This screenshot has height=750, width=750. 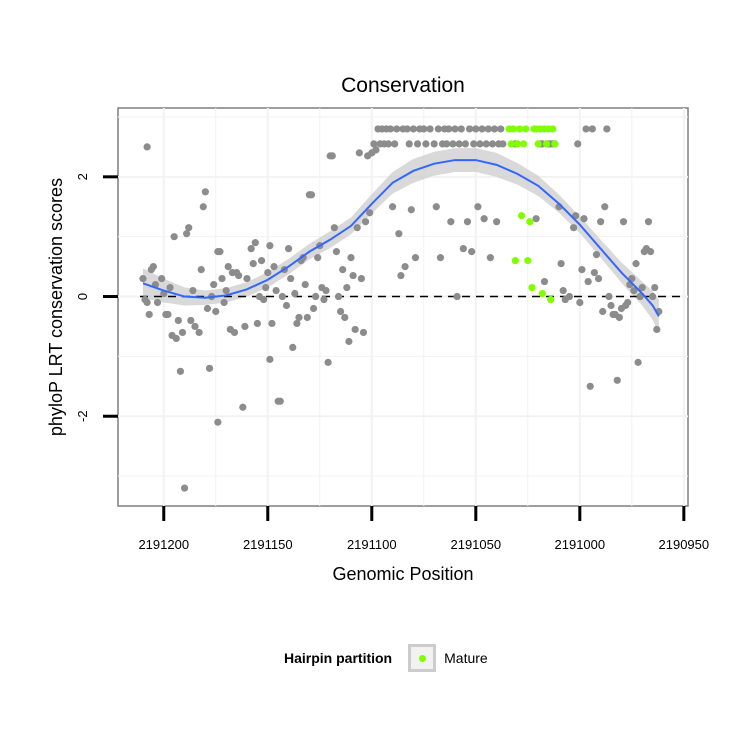 What do you see at coordinates (422, 658) in the screenshot?
I see `legend-key-mature` at bounding box center [422, 658].